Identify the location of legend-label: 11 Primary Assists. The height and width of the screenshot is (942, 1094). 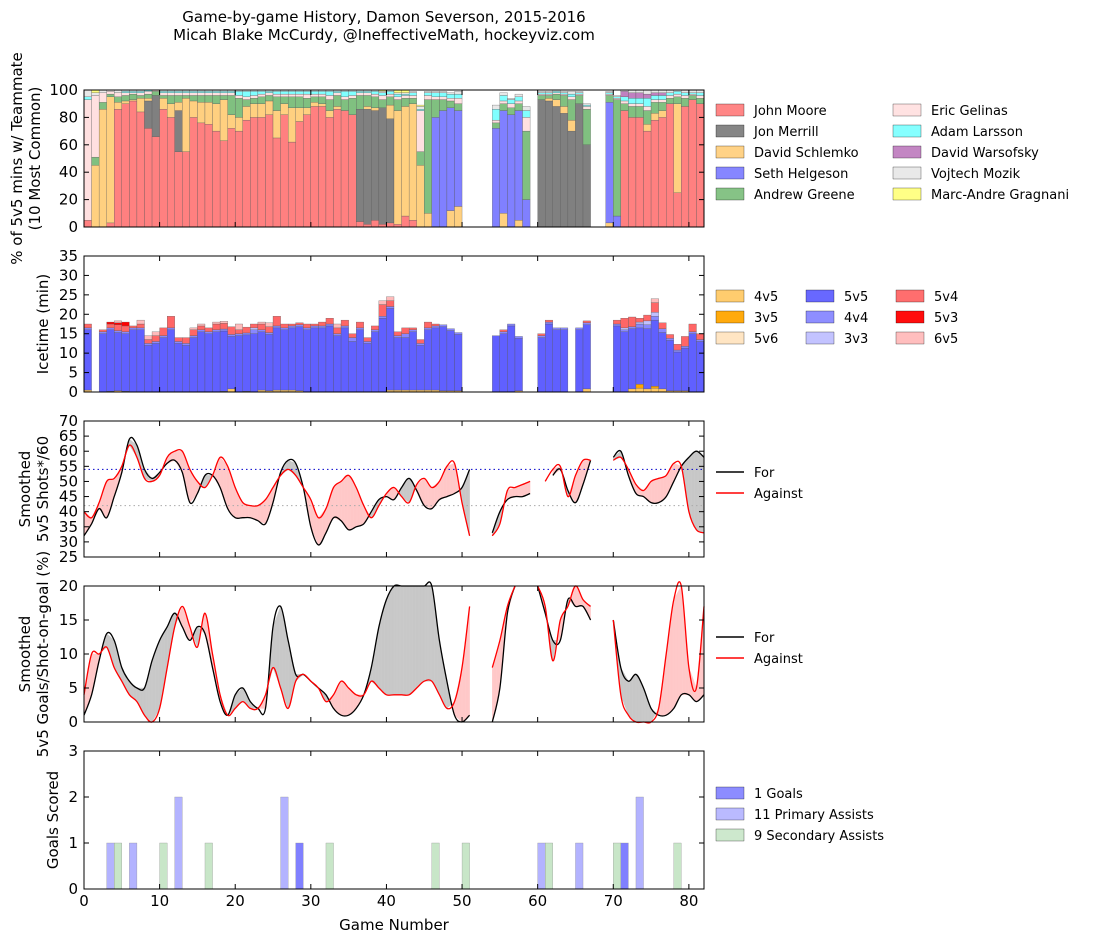
(814, 815).